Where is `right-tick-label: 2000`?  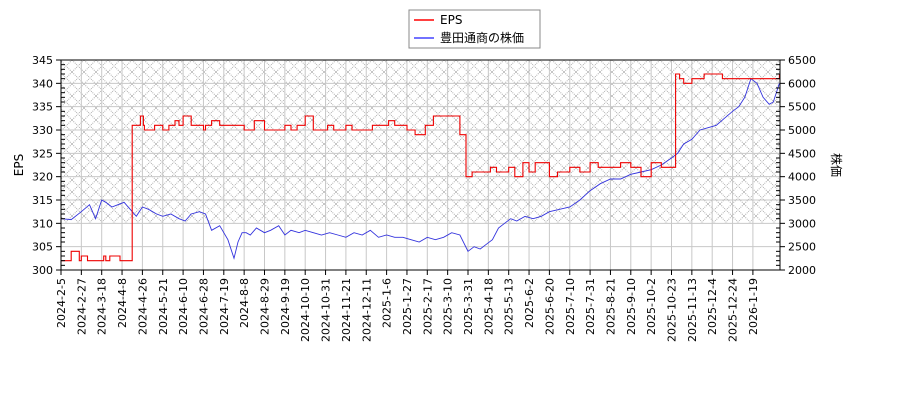 right-tick-label: 2000 is located at coordinates (802, 270).